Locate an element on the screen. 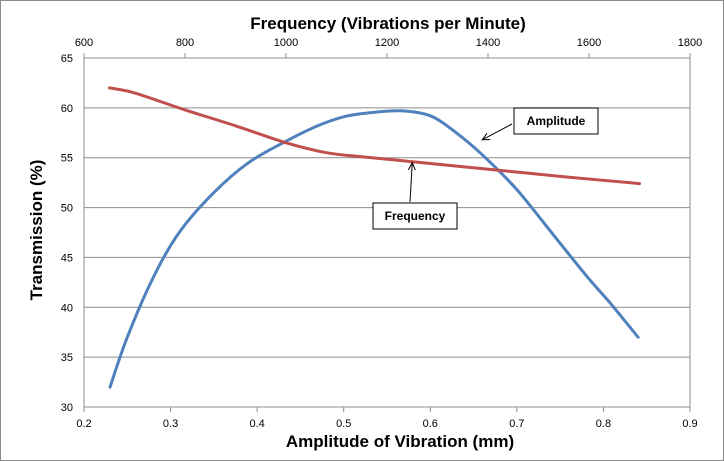 This screenshot has width=724, height=461. x-axis-title: Amplitude of Vibration (mm) is located at coordinates (400, 441).